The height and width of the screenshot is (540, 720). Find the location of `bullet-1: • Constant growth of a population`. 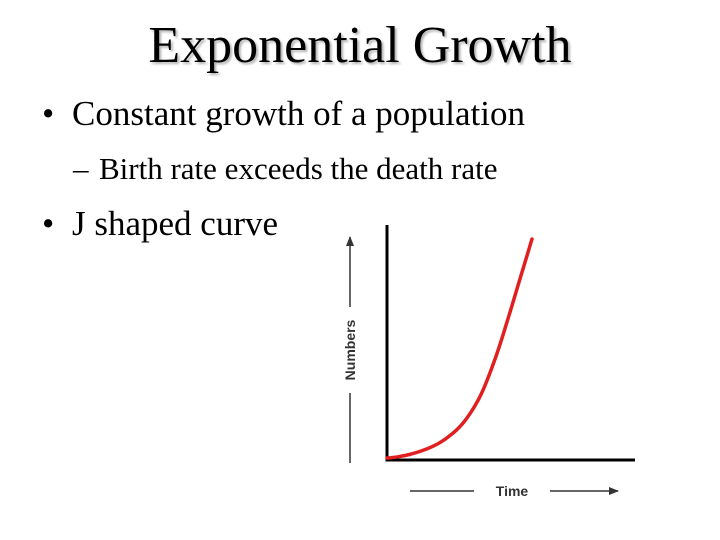

bullet-1: • Constant growth of a population is located at coordinates (283, 114).